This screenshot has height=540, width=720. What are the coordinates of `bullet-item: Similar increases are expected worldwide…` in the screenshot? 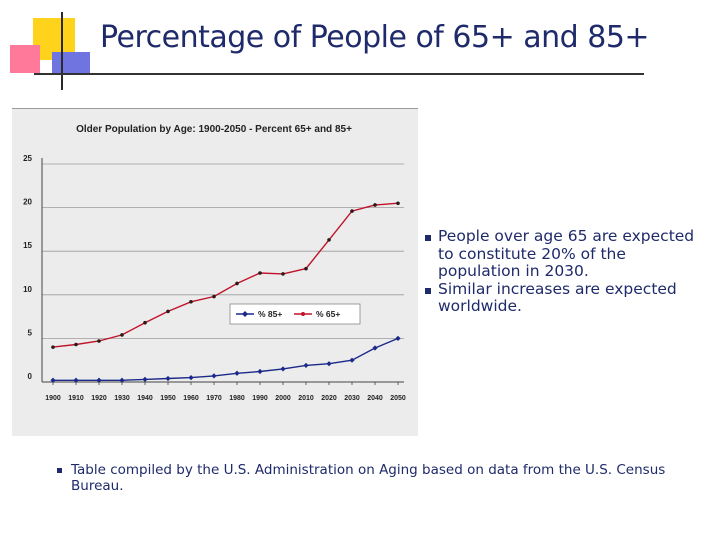 It's located at (565, 297).